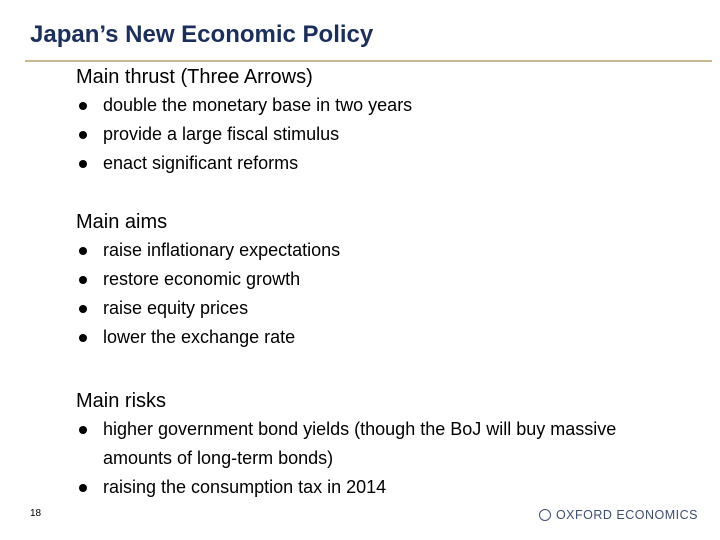  I want to click on section-heading: Main aims, so click(122, 222).